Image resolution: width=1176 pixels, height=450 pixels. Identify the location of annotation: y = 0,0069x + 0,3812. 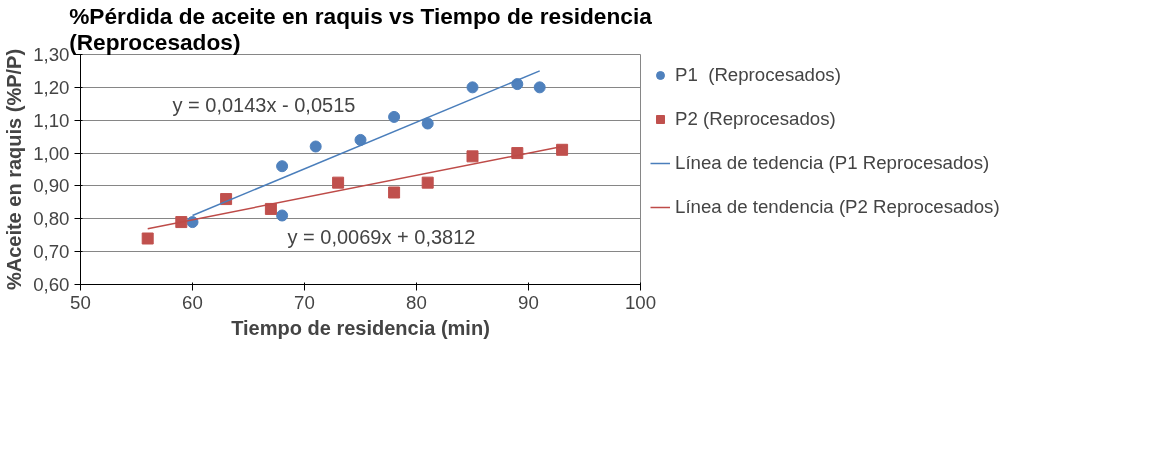
(381, 236).